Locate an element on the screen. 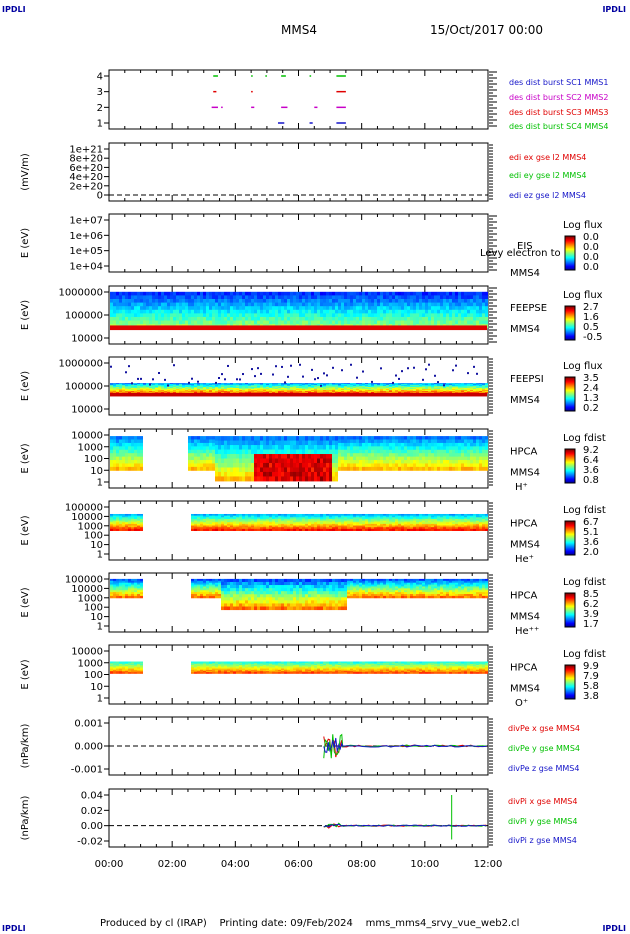 This screenshot has height=934, width=630. colorbar-tick-6: 9.2 is located at coordinates (591, 450).